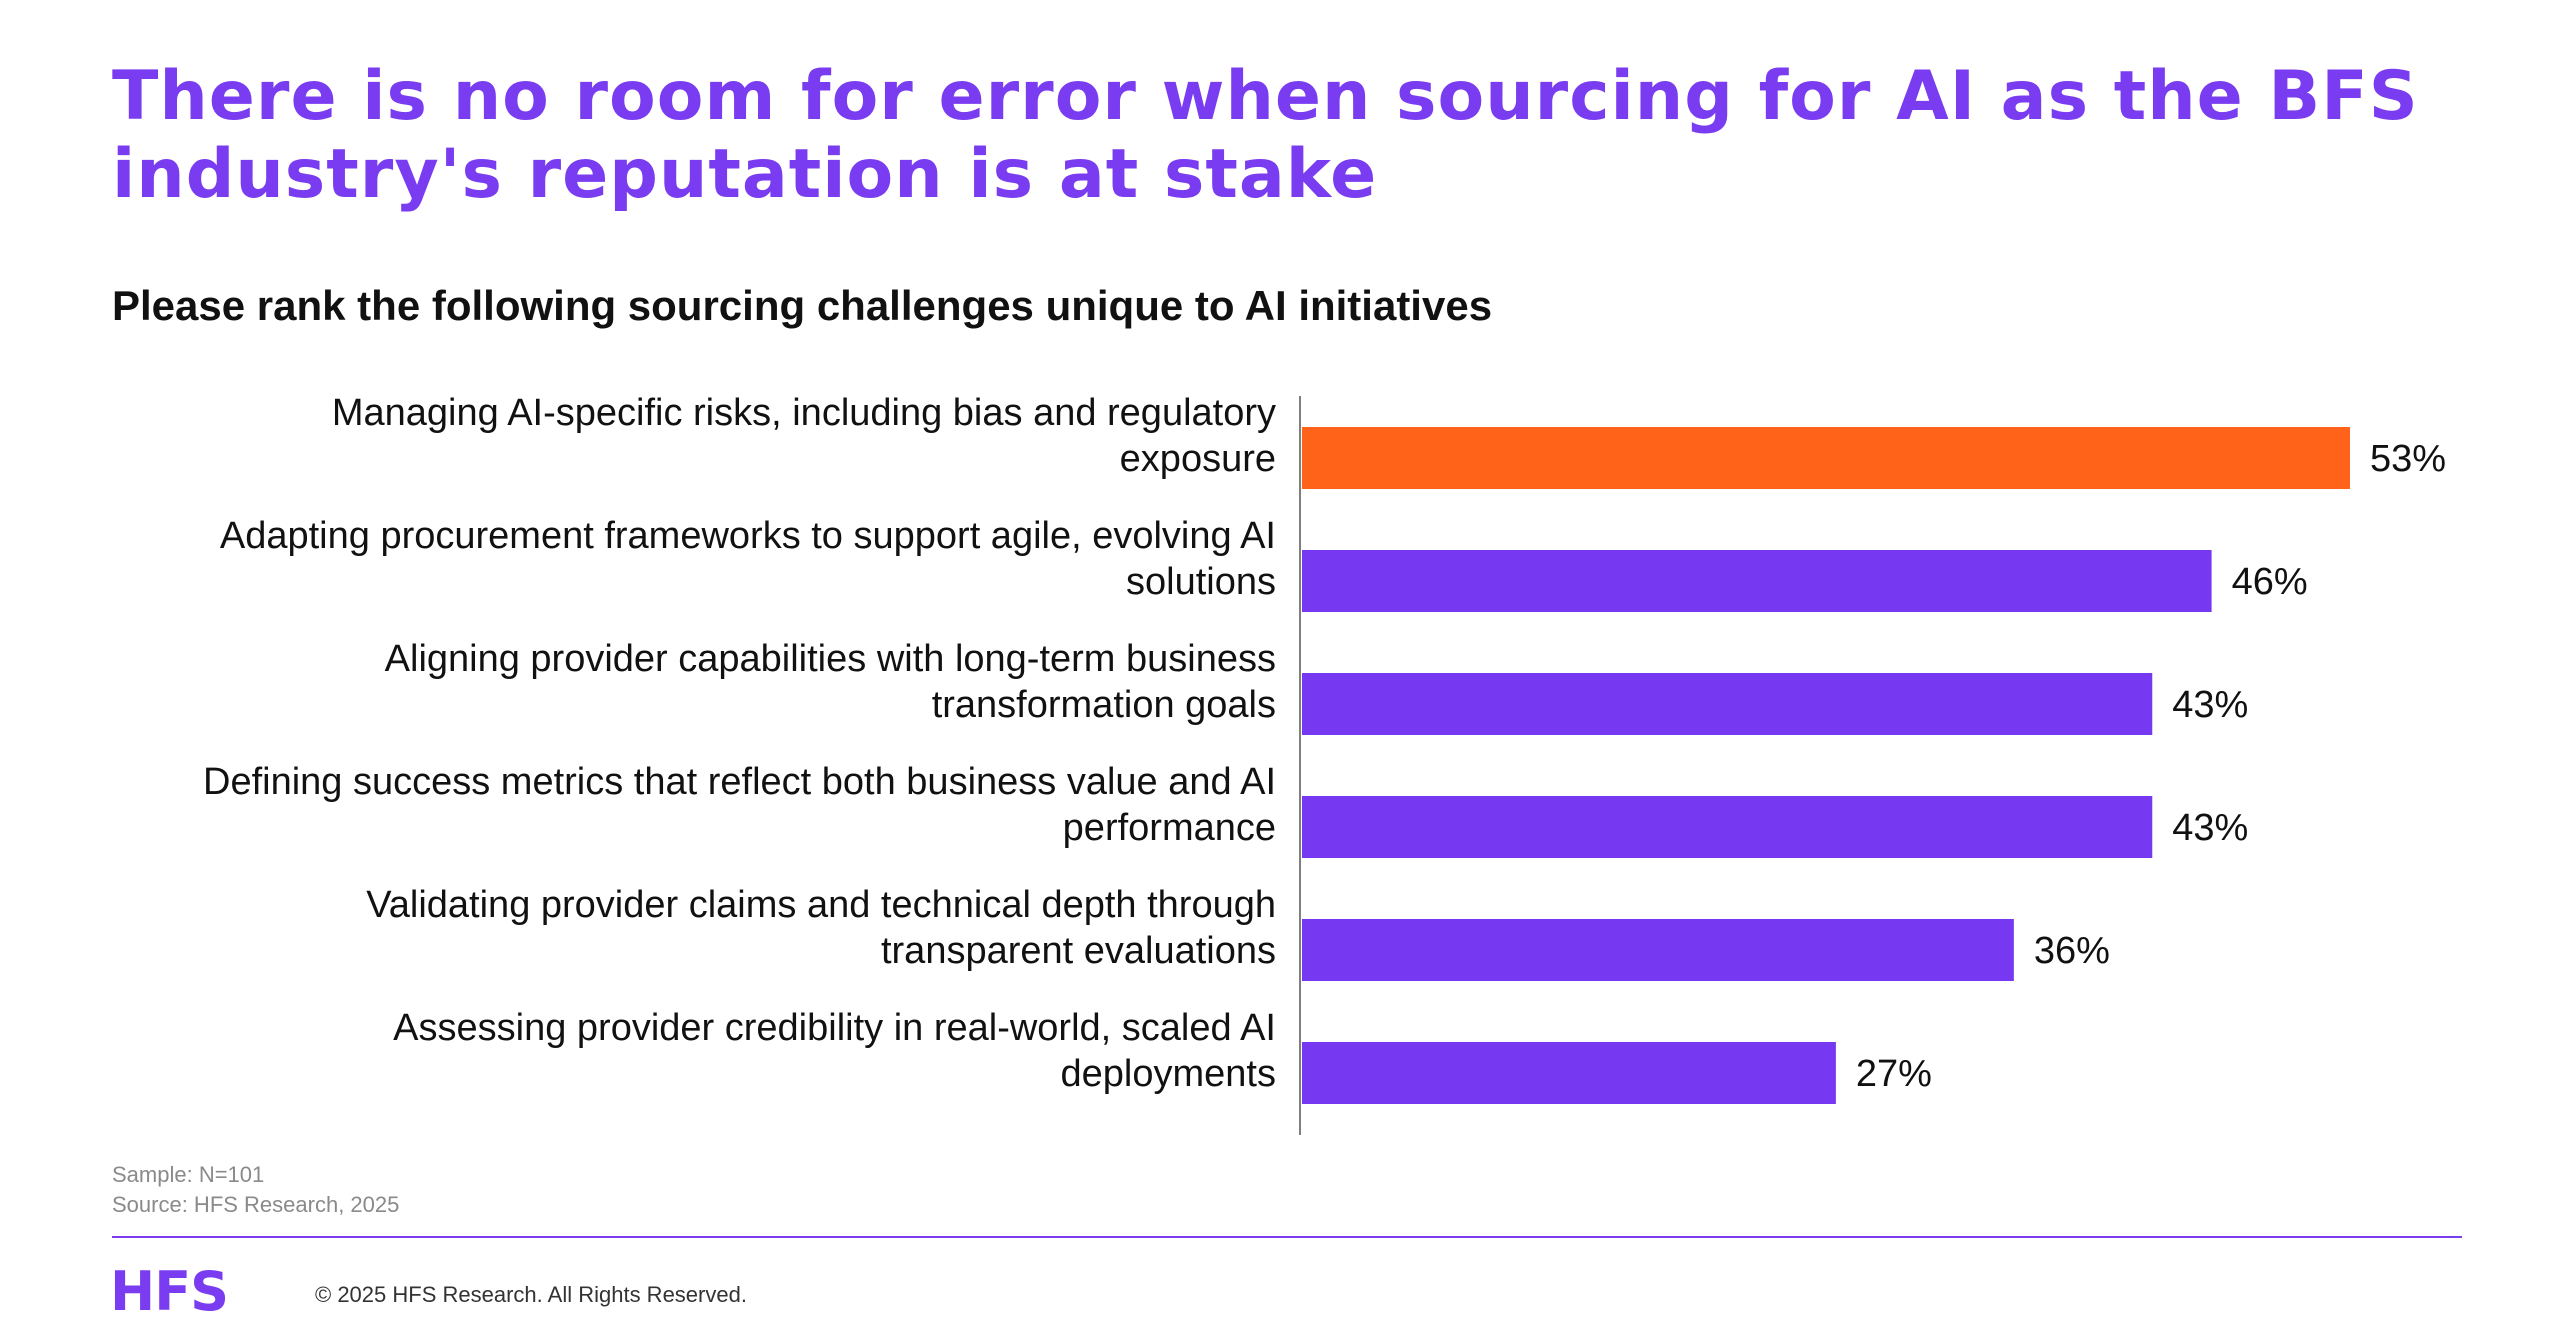 The height and width of the screenshot is (1337, 2560). What do you see at coordinates (256, 1204) in the screenshot?
I see `source-note: Source: HFS Research, 2025` at bounding box center [256, 1204].